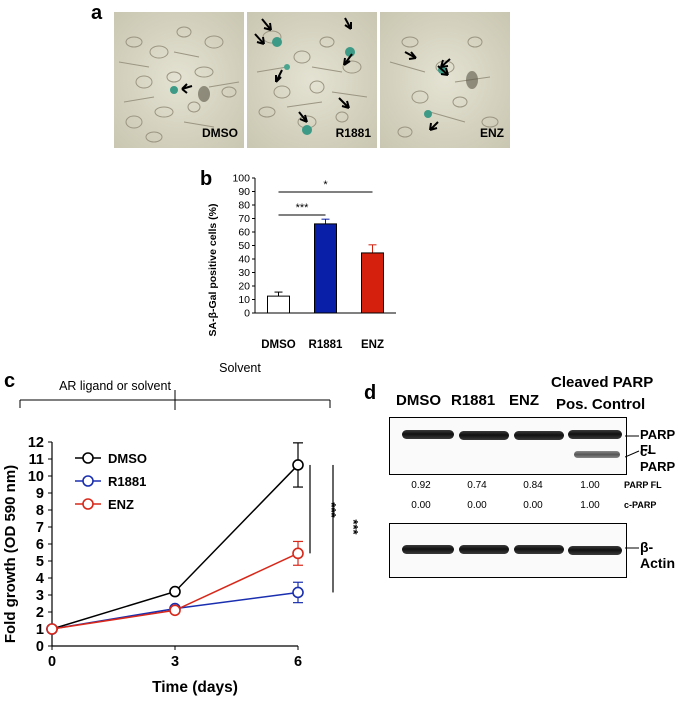 This screenshot has width=685, height=701. Describe the element at coordinates (508, 446) in the screenshot. I see `blot-parp` at that location.